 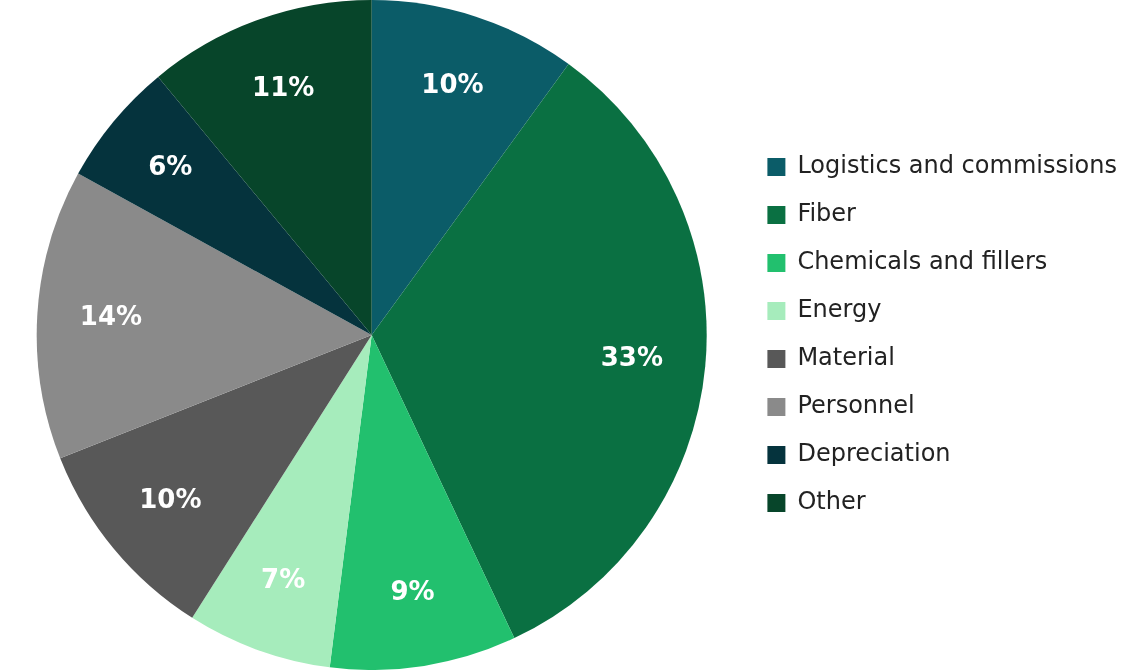 I want to click on data-label: 6%, so click(x=170, y=166).